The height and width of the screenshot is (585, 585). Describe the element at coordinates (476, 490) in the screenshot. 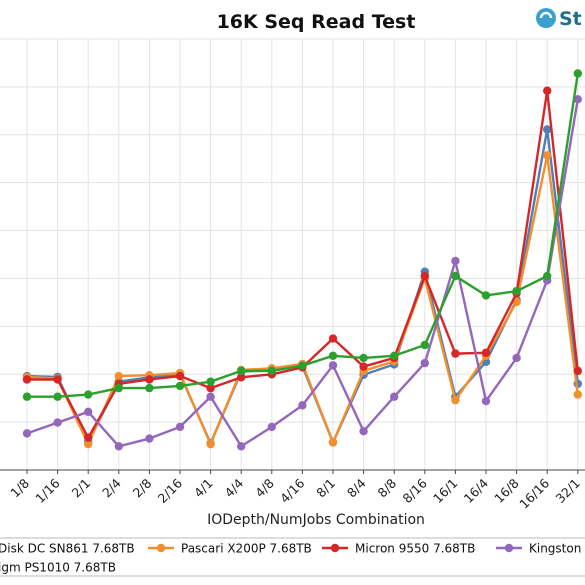

I see `x-tick-label: 16/4` at that location.